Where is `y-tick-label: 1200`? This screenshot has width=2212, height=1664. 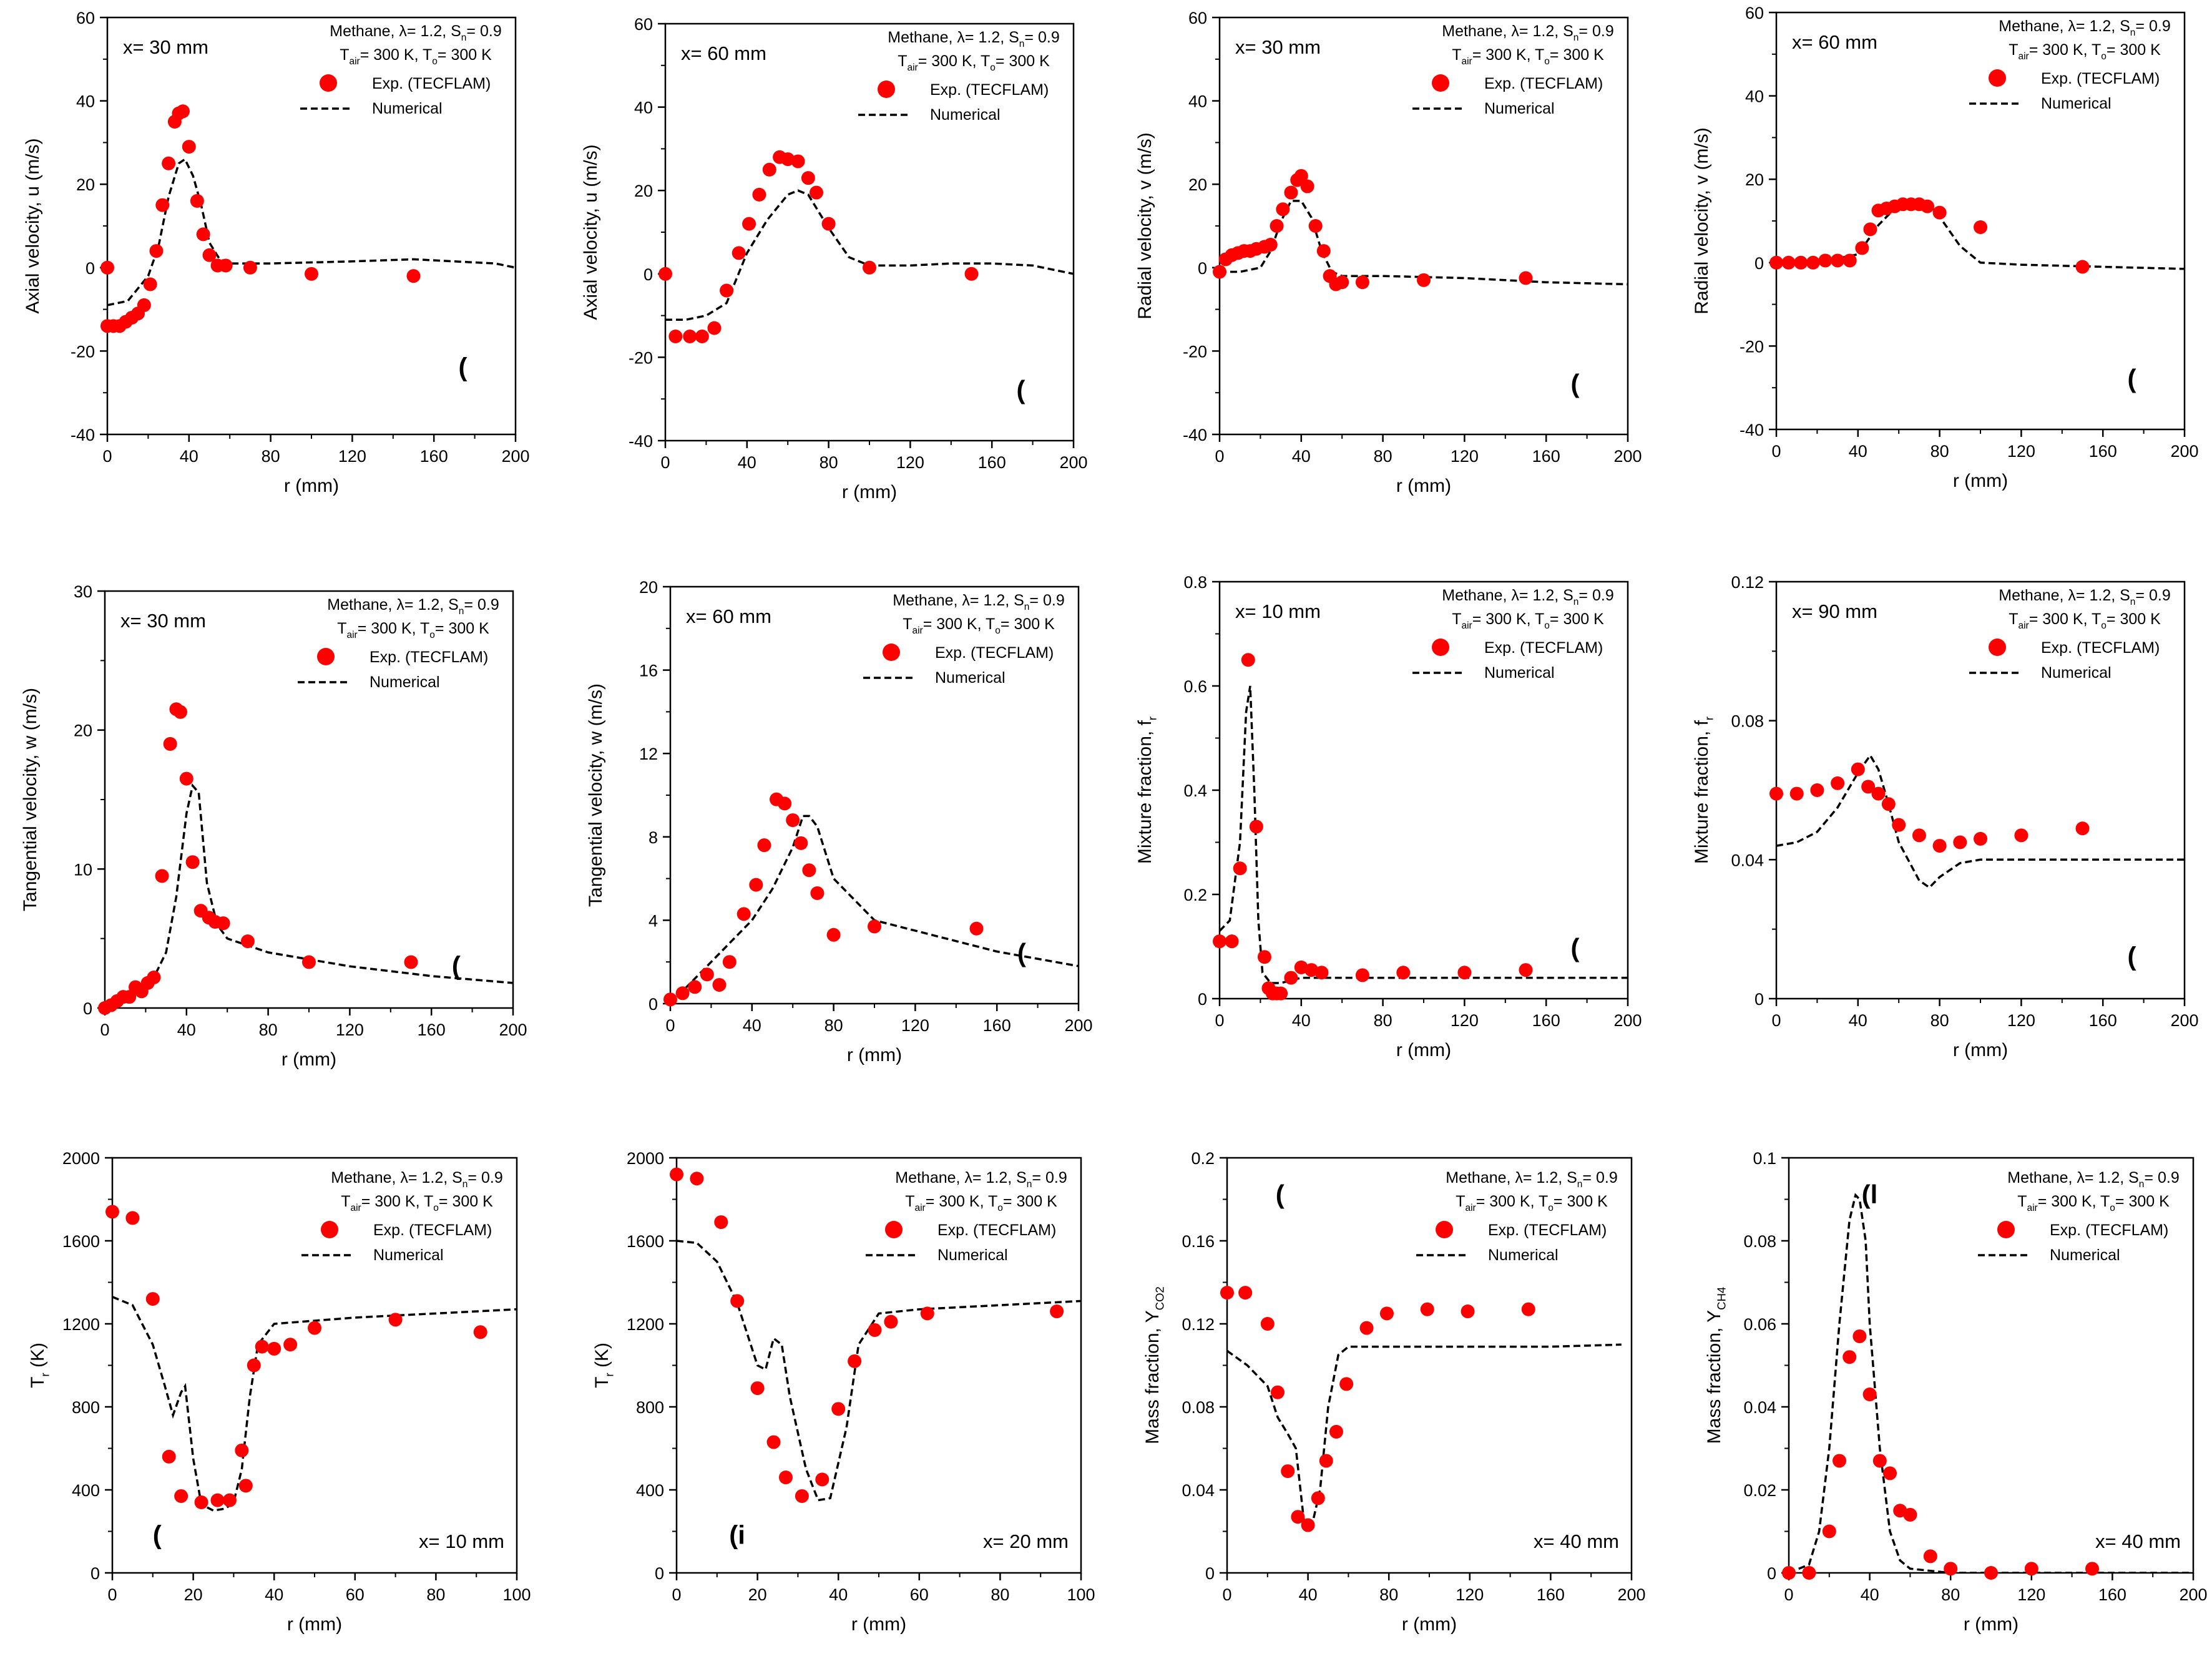
y-tick-label: 1200 is located at coordinates (81, 1325).